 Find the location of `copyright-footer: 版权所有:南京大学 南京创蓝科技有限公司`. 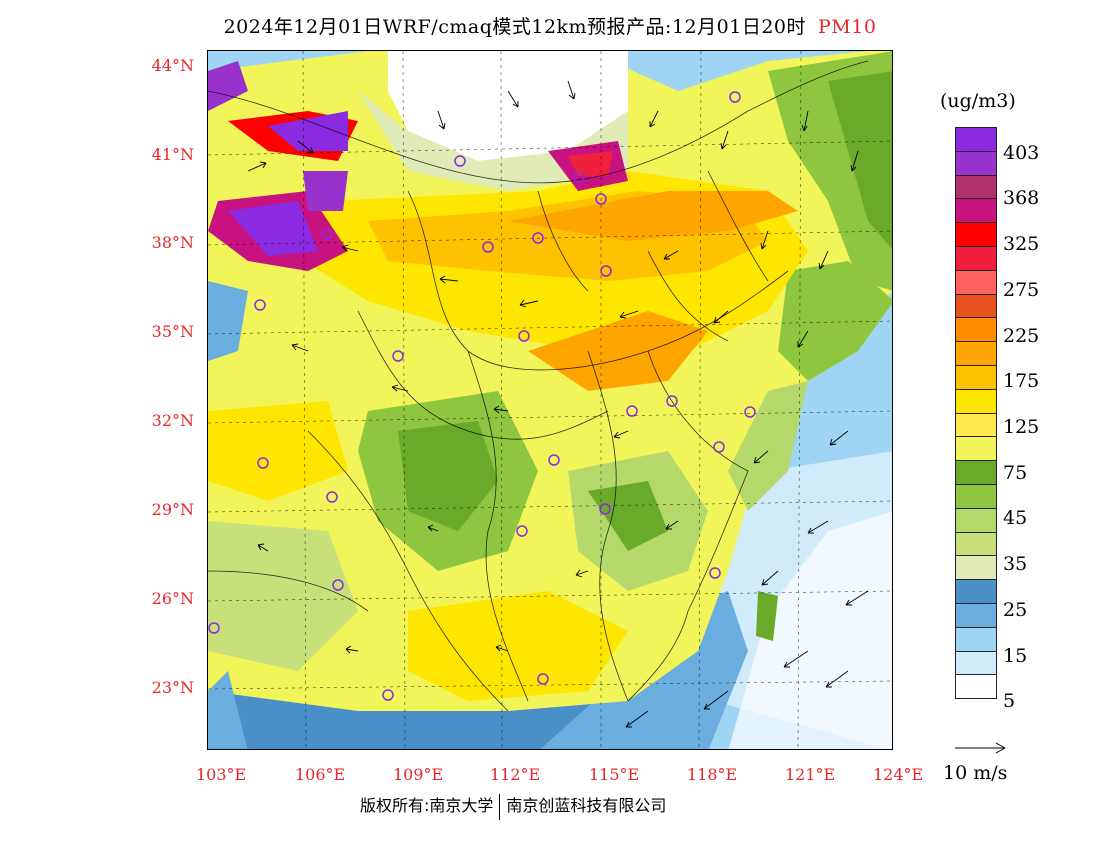

copyright-footer: 版权所有:南京大学 南京创蓝科技有限公司 is located at coordinates (513, 806).